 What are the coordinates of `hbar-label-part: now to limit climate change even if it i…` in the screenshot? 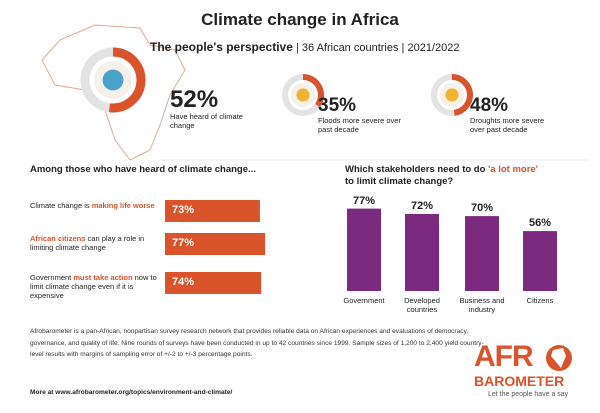 It's located at (93, 286).